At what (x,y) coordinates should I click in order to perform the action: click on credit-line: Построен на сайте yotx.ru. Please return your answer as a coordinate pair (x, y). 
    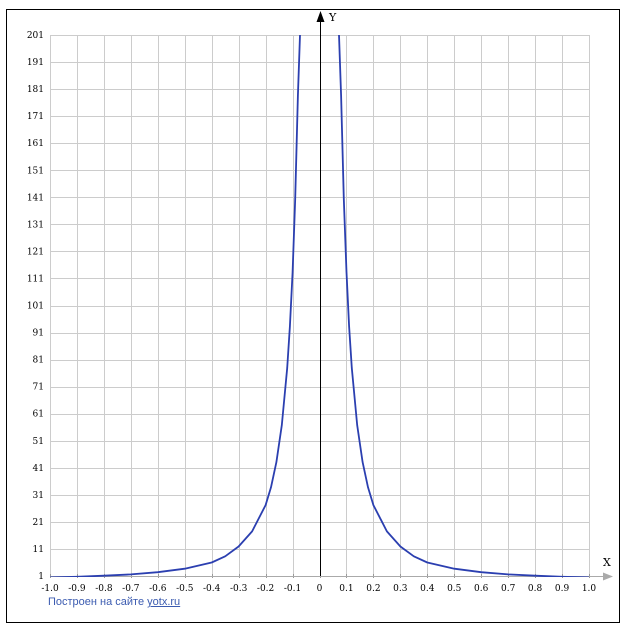
    Looking at the image, I should click on (114, 602).